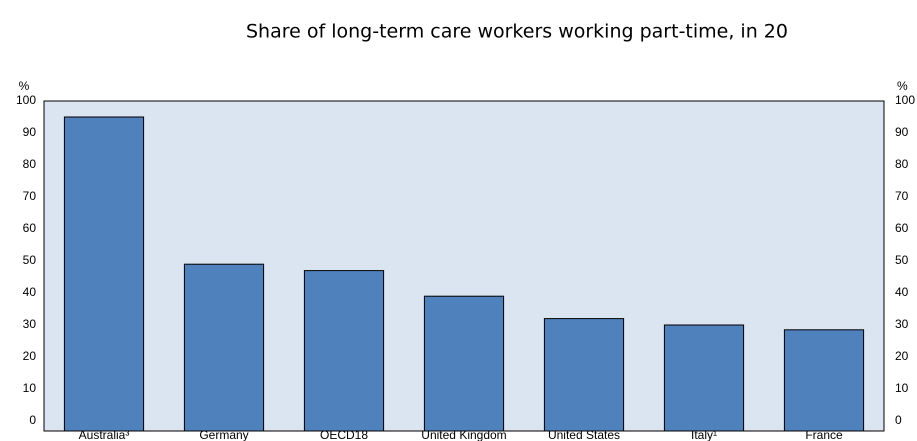  What do you see at coordinates (902, 164) in the screenshot?
I see `y2-tick-label: 80` at bounding box center [902, 164].